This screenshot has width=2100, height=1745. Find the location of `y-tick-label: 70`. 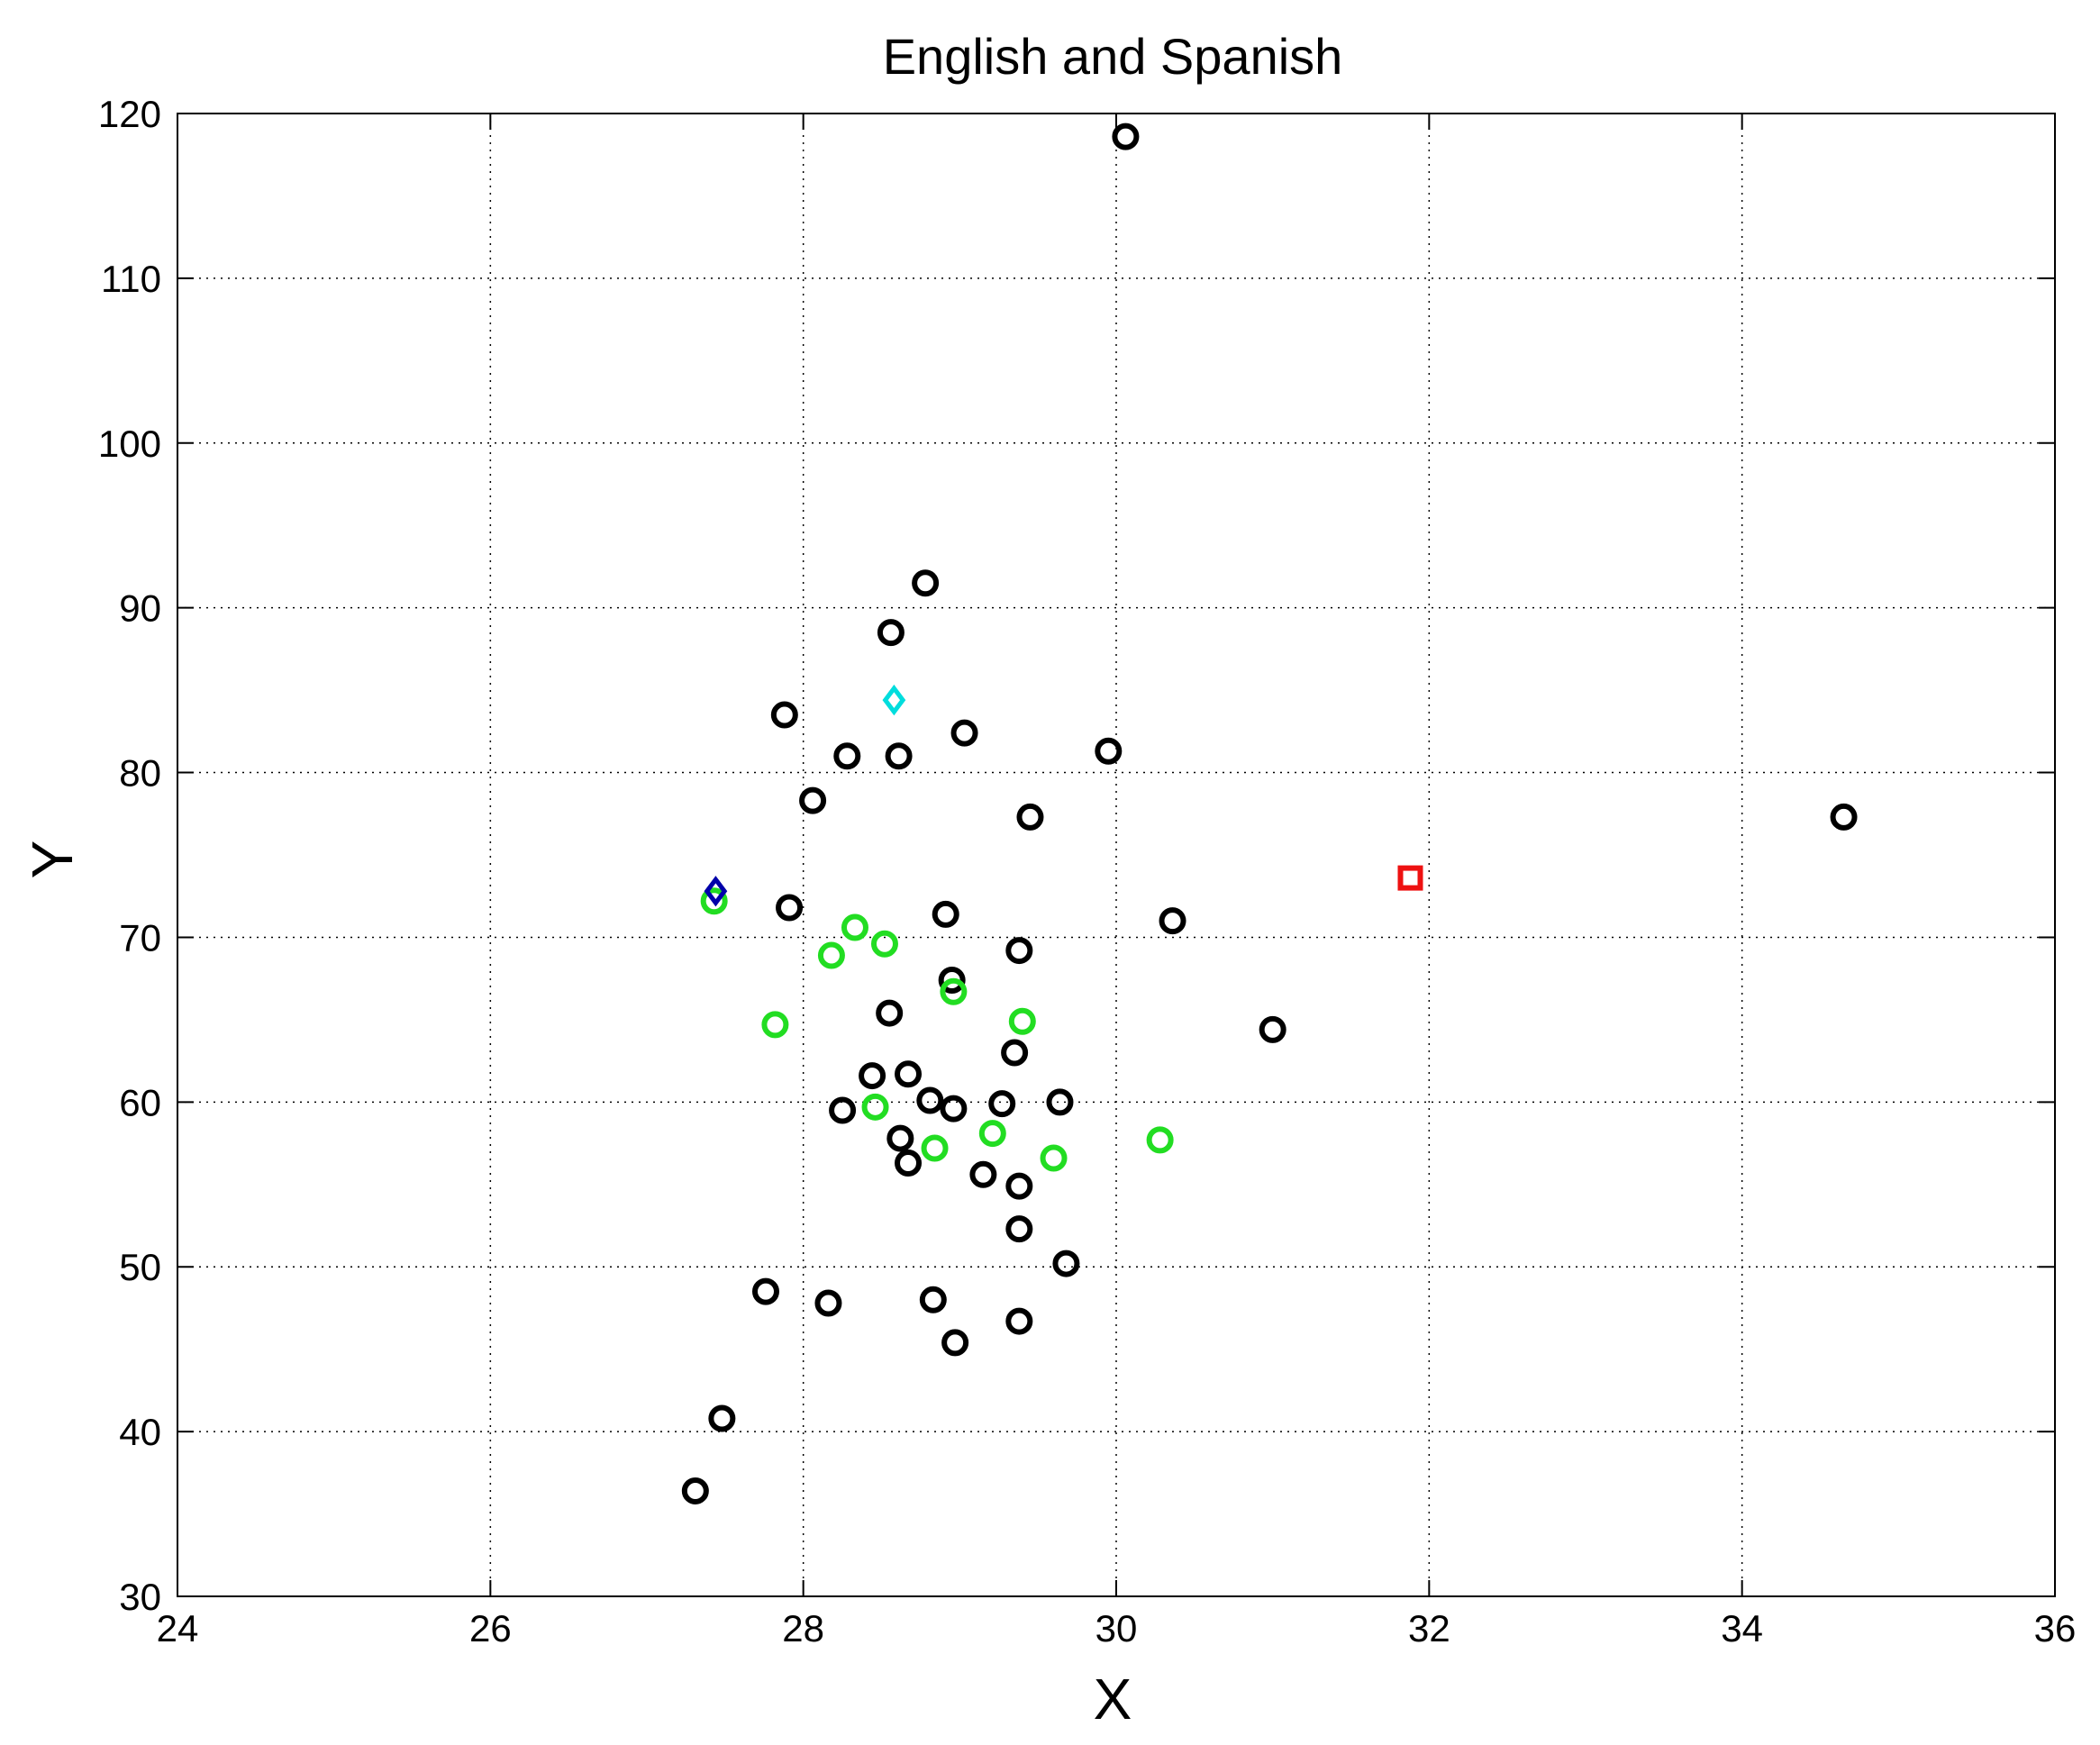

y-tick-label: 70 is located at coordinates (140, 937).